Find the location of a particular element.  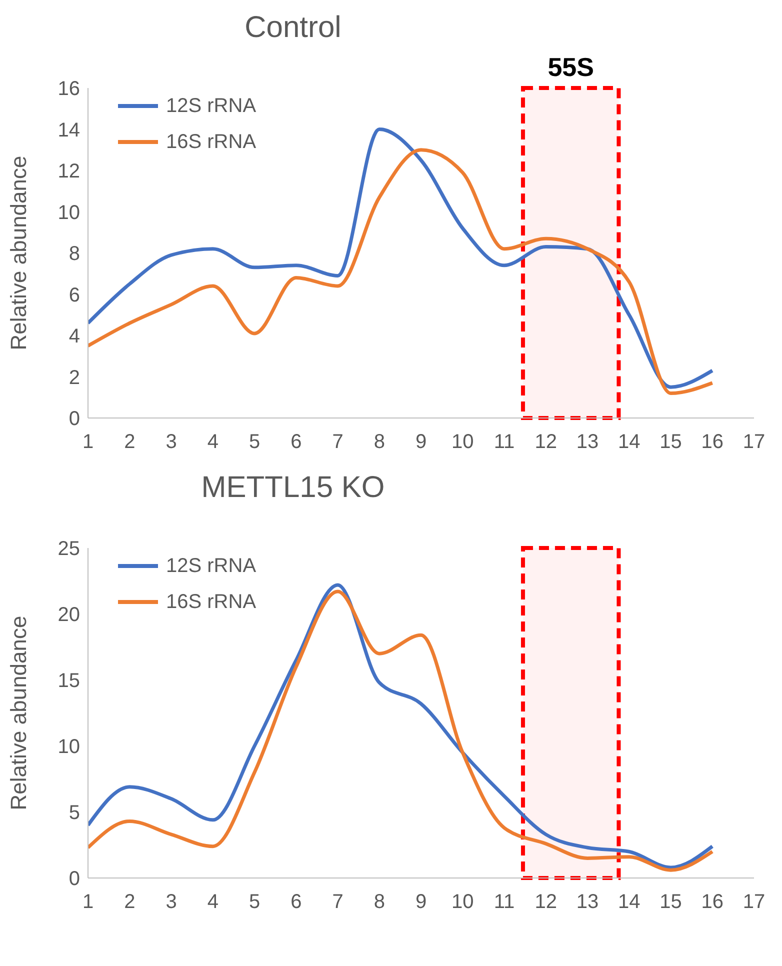

y-tick-label: 2 is located at coordinates (74, 377).